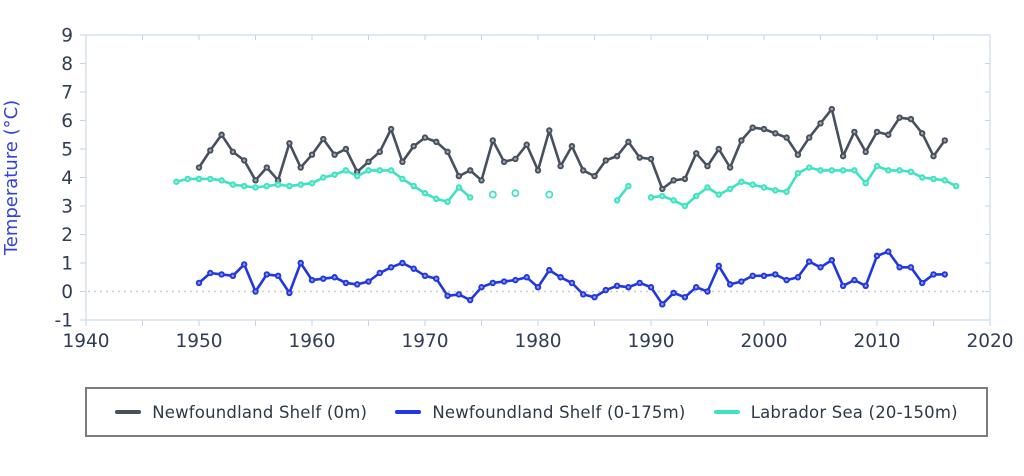 This screenshot has width=1024, height=476. Describe the element at coordinates (67, 36) in the screenshot. I see `y-tick-label: 9` at that location.